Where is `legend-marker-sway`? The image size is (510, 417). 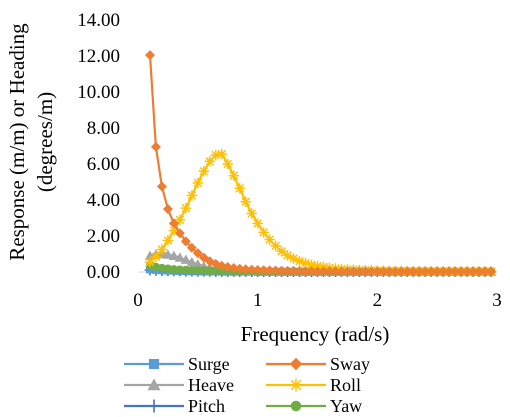 legend-marker-sway is located at coordinates (296, 364).